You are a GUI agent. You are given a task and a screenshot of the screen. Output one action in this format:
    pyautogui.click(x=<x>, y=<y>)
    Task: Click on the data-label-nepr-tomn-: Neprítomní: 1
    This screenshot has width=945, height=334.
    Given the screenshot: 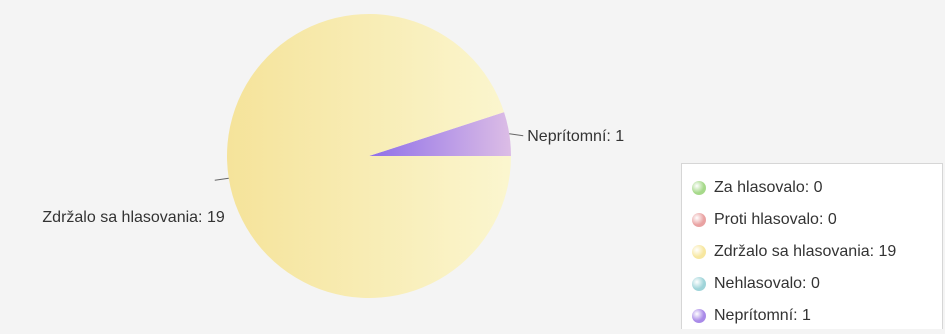 What is the action you would take?
    pyautogui.click(x=575, y=136)
    